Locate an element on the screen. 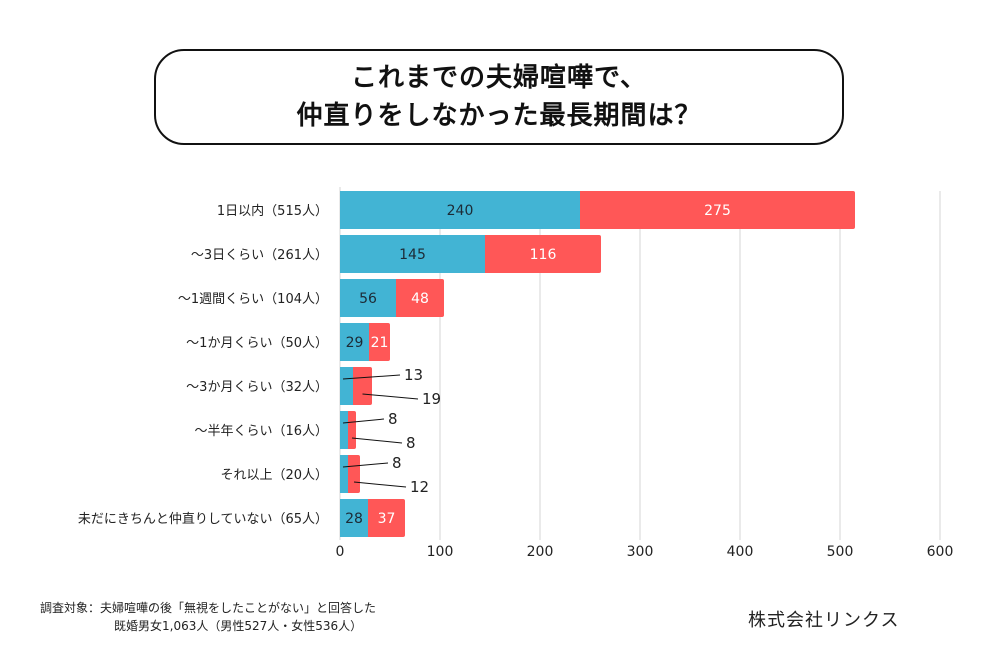 This screenshot has height=650, width=1000. data-label-series1: 29 is located at coordinates (355, 343).